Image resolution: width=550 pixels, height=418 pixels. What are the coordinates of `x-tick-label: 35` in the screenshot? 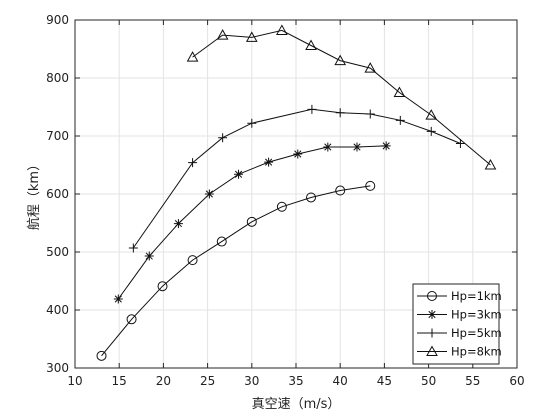 It's located at (295, 381).